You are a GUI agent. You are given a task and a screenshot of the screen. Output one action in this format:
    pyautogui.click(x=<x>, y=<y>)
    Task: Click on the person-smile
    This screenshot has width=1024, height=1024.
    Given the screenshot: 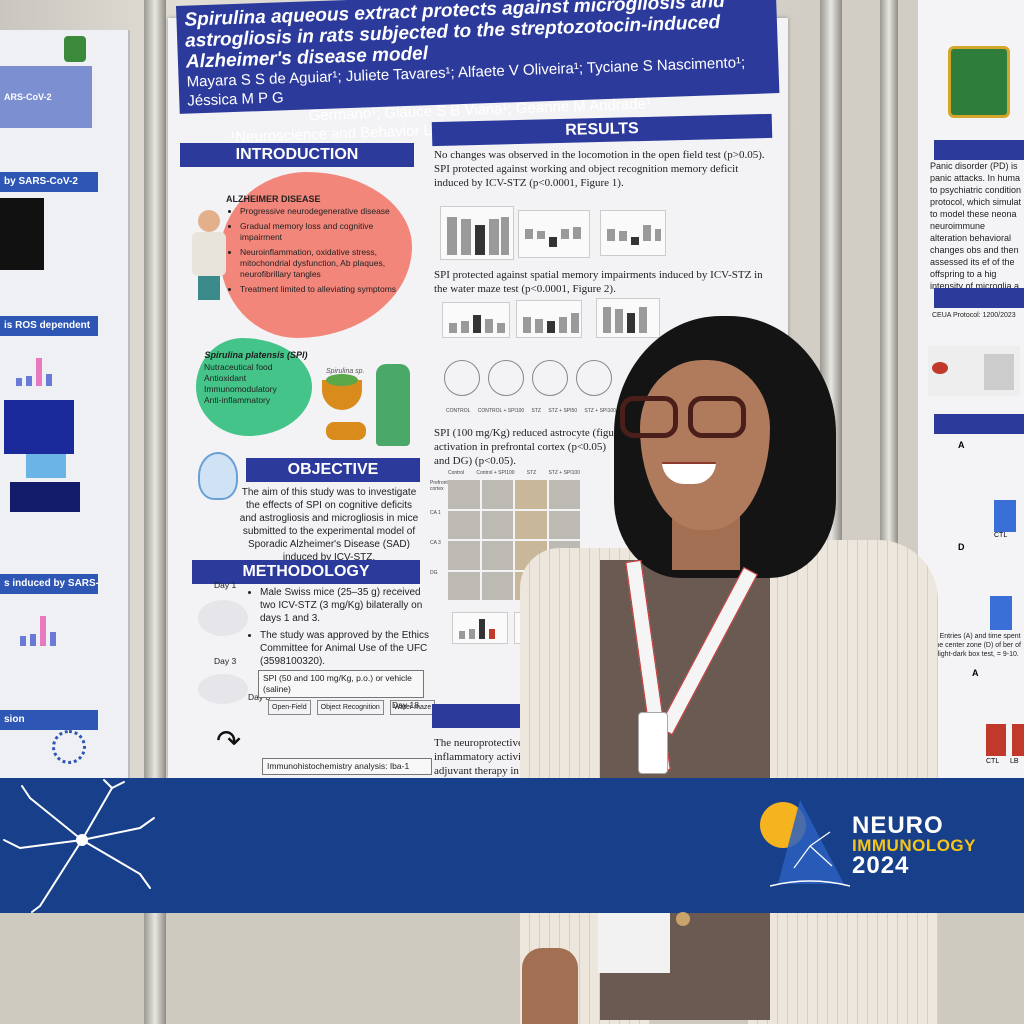 What is the action you would take?
    pyautogui.click(x=689, y=473)
    